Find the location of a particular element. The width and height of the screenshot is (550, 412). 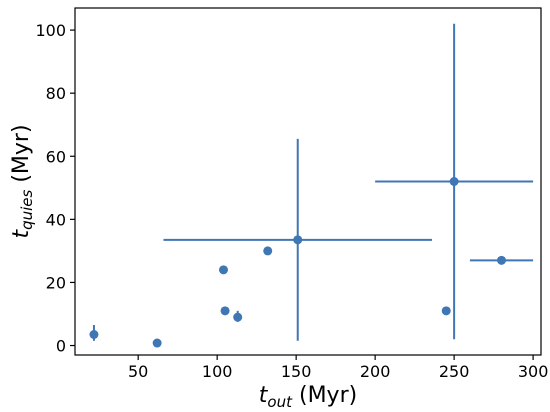

y-tick-label: 20 is located at coordinates (56, 282).